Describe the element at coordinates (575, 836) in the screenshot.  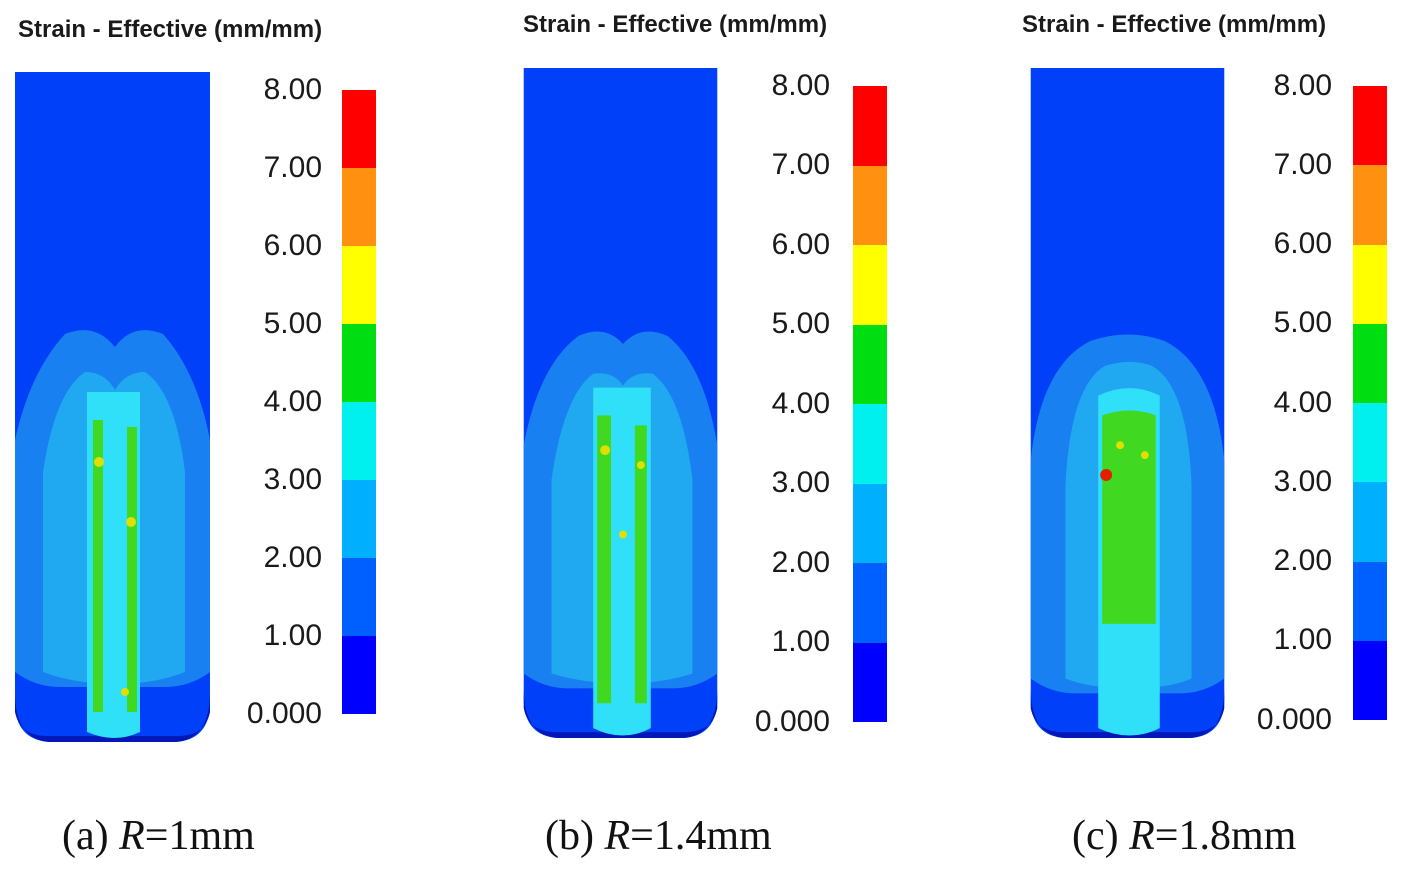
I see `caption-prefix: (b)` at that location.